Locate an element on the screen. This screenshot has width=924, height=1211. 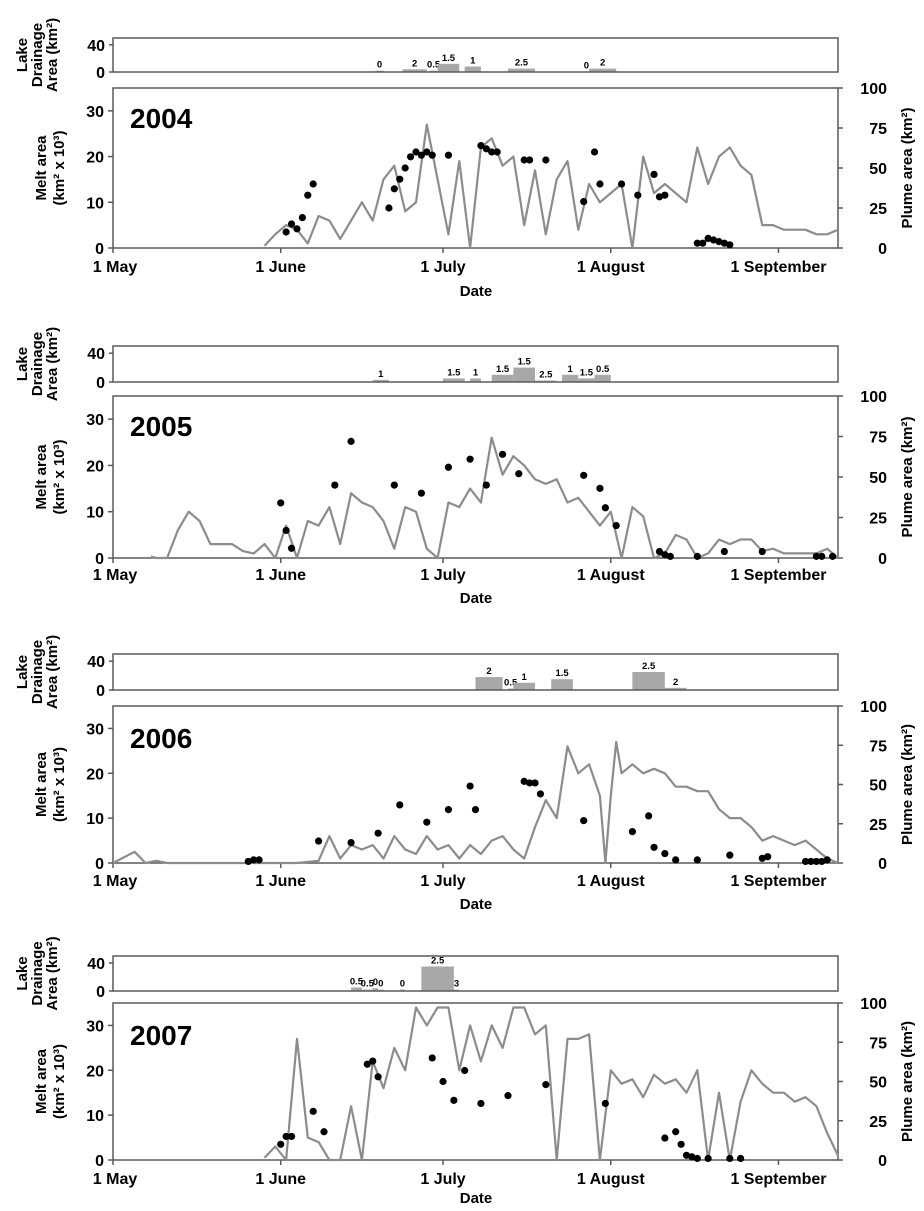
drainage-axis-label-line: Lake is located at coordinates (22, 973).